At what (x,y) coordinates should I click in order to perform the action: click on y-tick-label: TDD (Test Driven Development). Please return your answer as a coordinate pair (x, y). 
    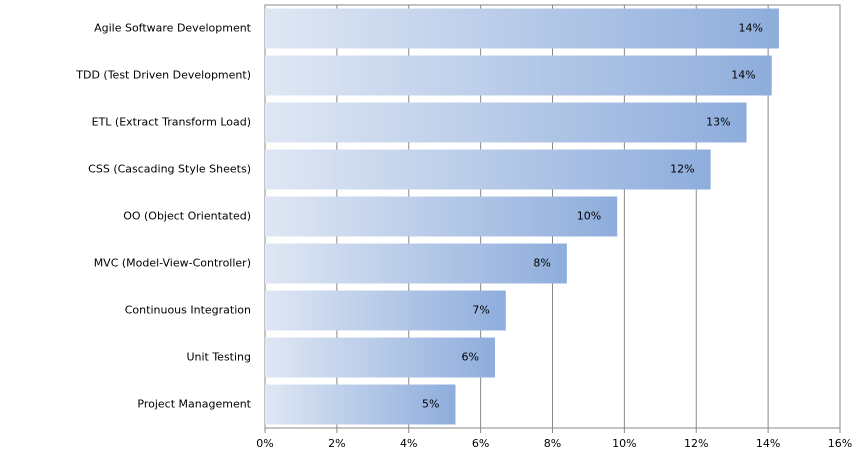
    Looking at the image, I should click on (163, 75).